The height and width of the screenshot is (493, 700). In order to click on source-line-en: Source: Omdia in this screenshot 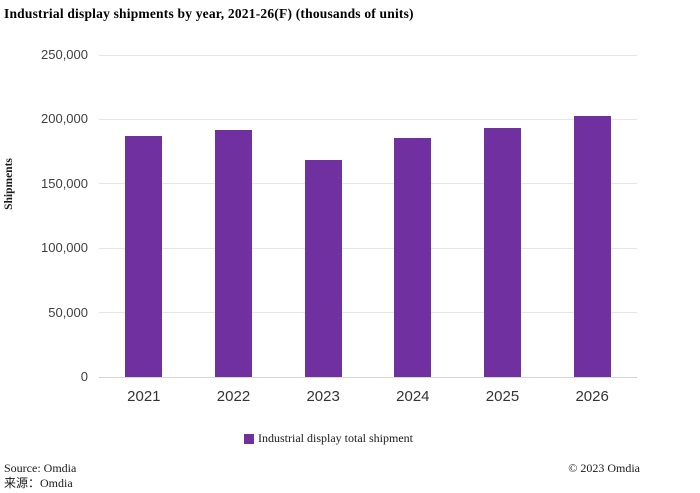, I will do `click(40, 468)`.